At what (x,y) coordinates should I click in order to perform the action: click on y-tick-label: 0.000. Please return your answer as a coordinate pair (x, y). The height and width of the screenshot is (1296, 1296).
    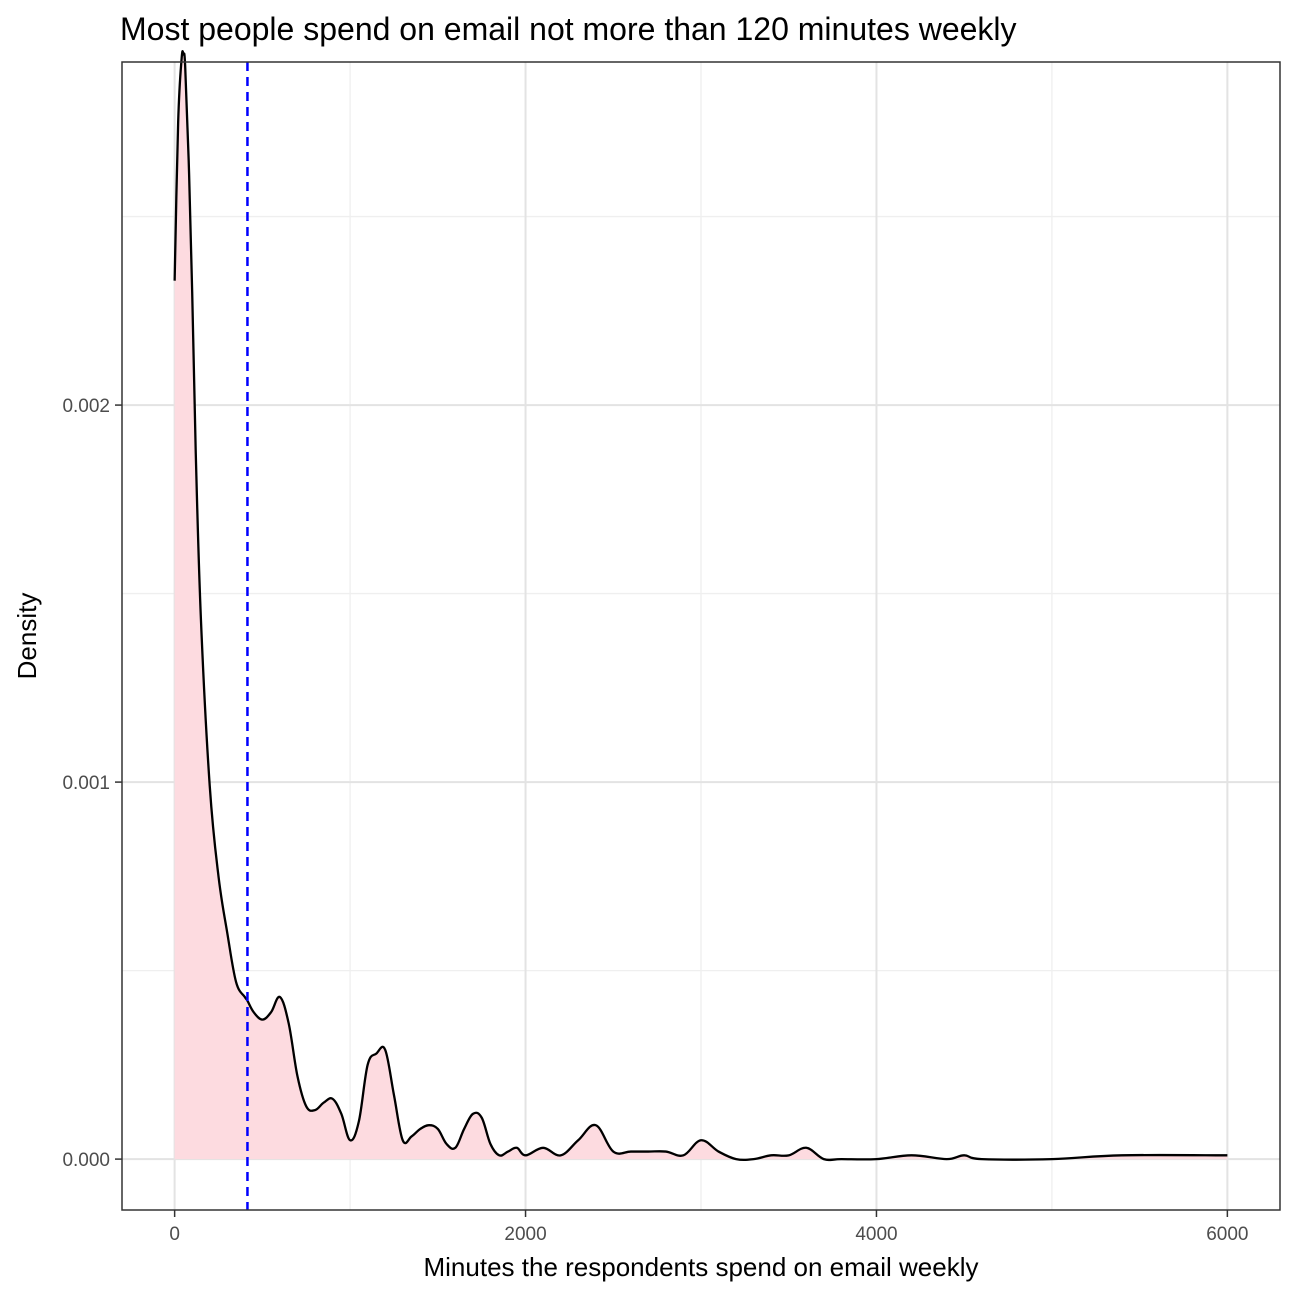
    Looking at the image, I should click on (86, 1160).